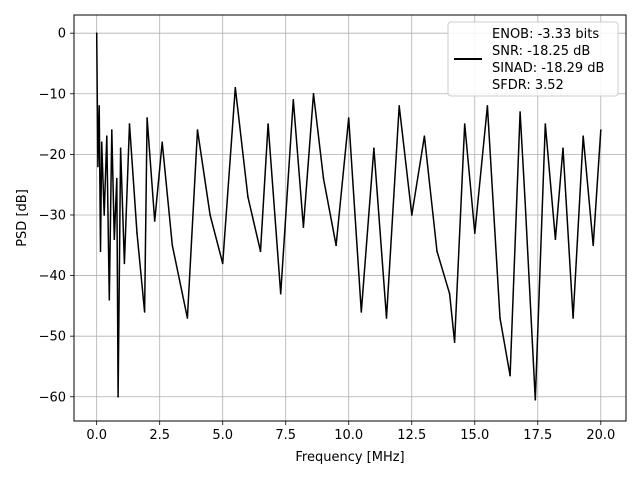  I want to click on x-tick-label: 2.5, so click(159, 435).